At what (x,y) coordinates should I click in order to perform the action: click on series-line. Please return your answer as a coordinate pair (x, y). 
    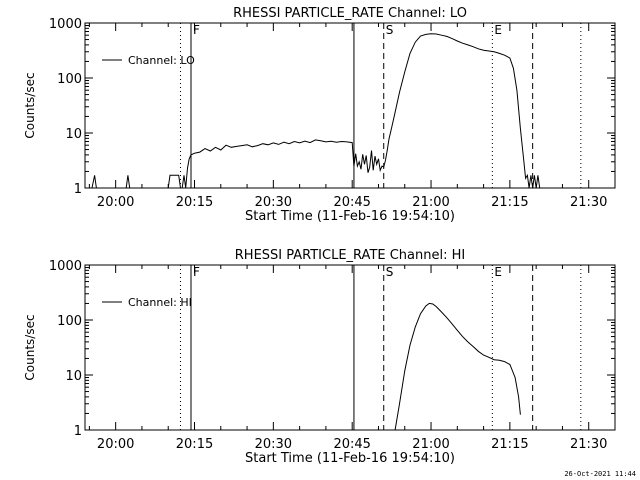
    Looking at the image, I should click on (457, 366).